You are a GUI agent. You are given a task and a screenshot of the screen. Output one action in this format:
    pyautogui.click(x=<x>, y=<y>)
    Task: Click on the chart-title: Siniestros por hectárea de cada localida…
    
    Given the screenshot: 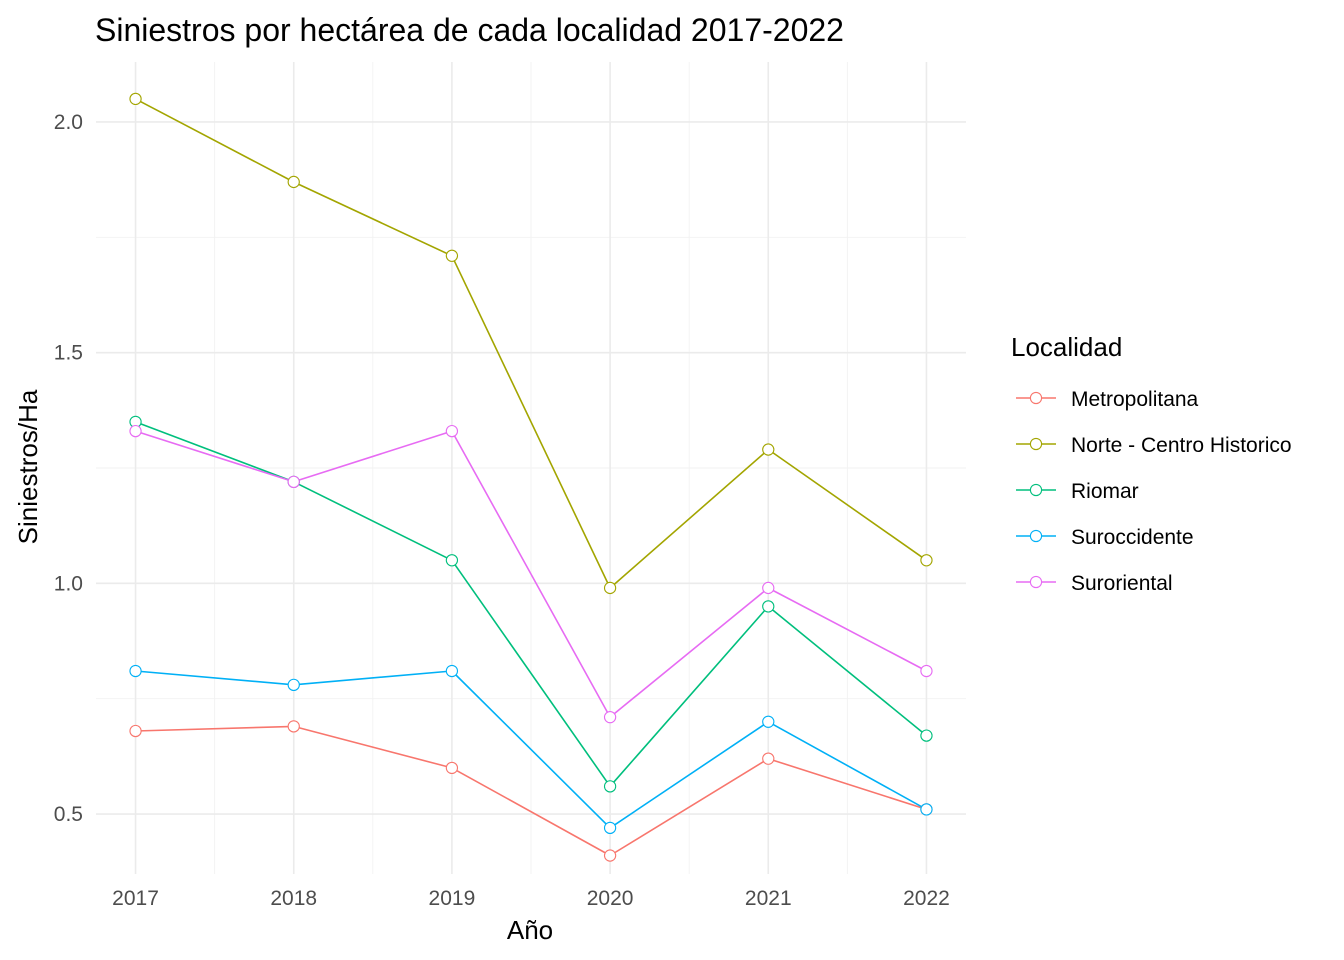 What is the action you would take?
    pyautogui.click(x=469, y=30)
    